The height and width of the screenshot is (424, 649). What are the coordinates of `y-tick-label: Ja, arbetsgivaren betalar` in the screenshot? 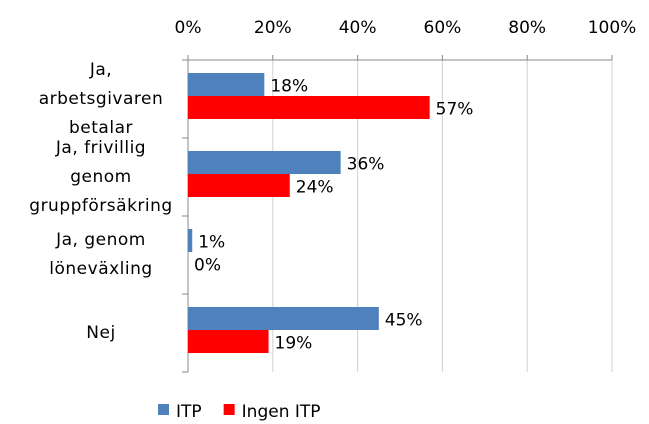 It's located at (101, 98).